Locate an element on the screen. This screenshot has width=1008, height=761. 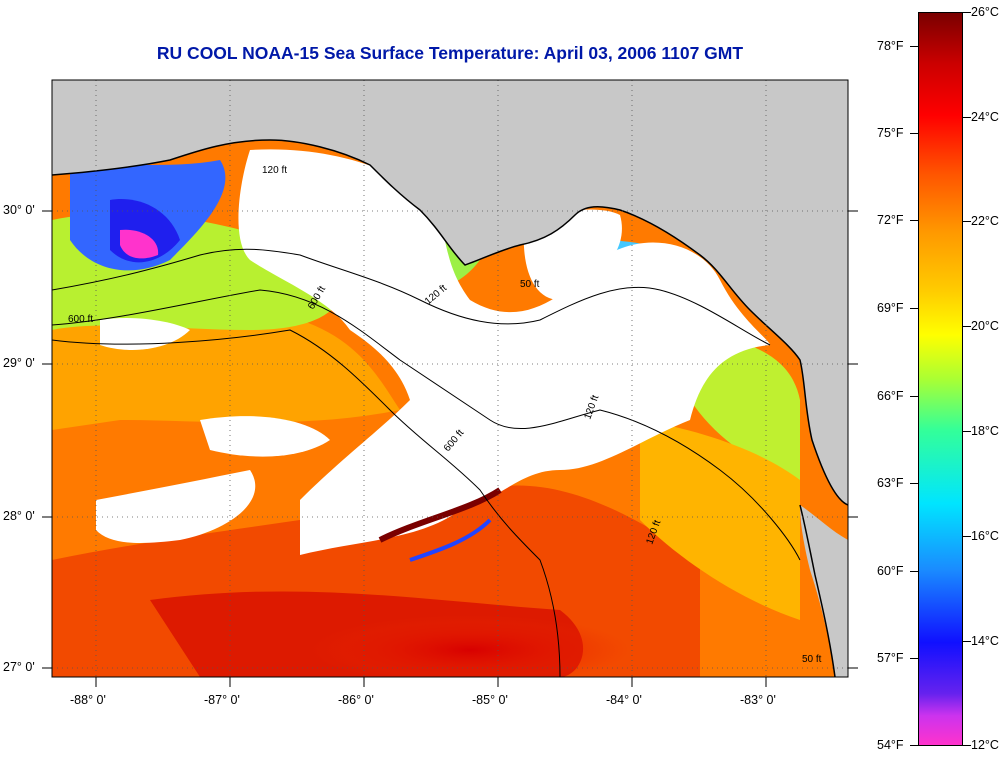
coldest-water-patch is located at coordinates (139, 244).